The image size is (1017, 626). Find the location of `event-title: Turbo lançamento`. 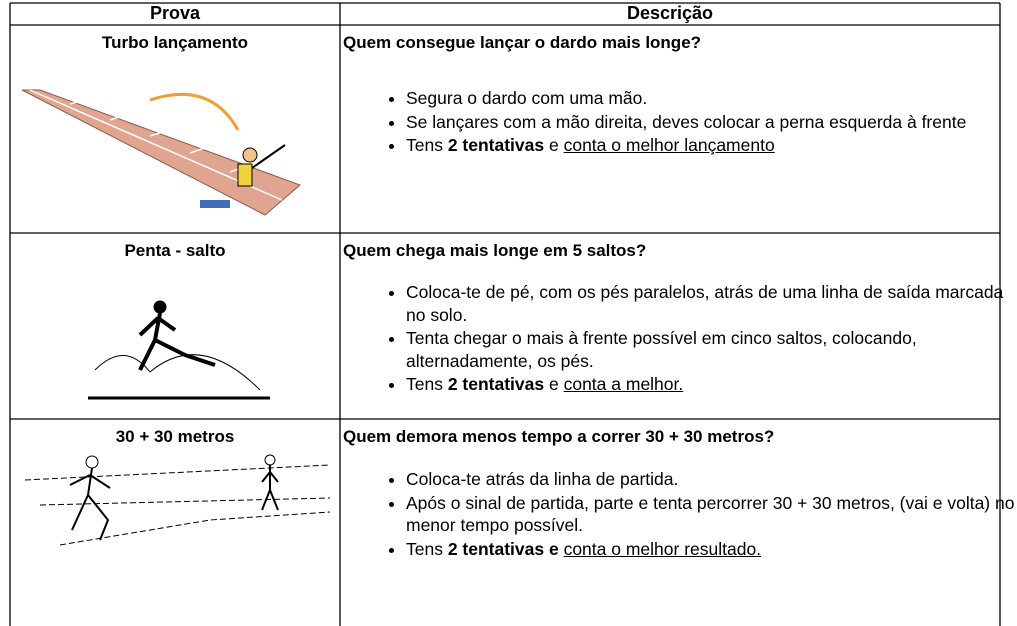

event-title: Turbo lançamento is located at coordinates (175, 42).